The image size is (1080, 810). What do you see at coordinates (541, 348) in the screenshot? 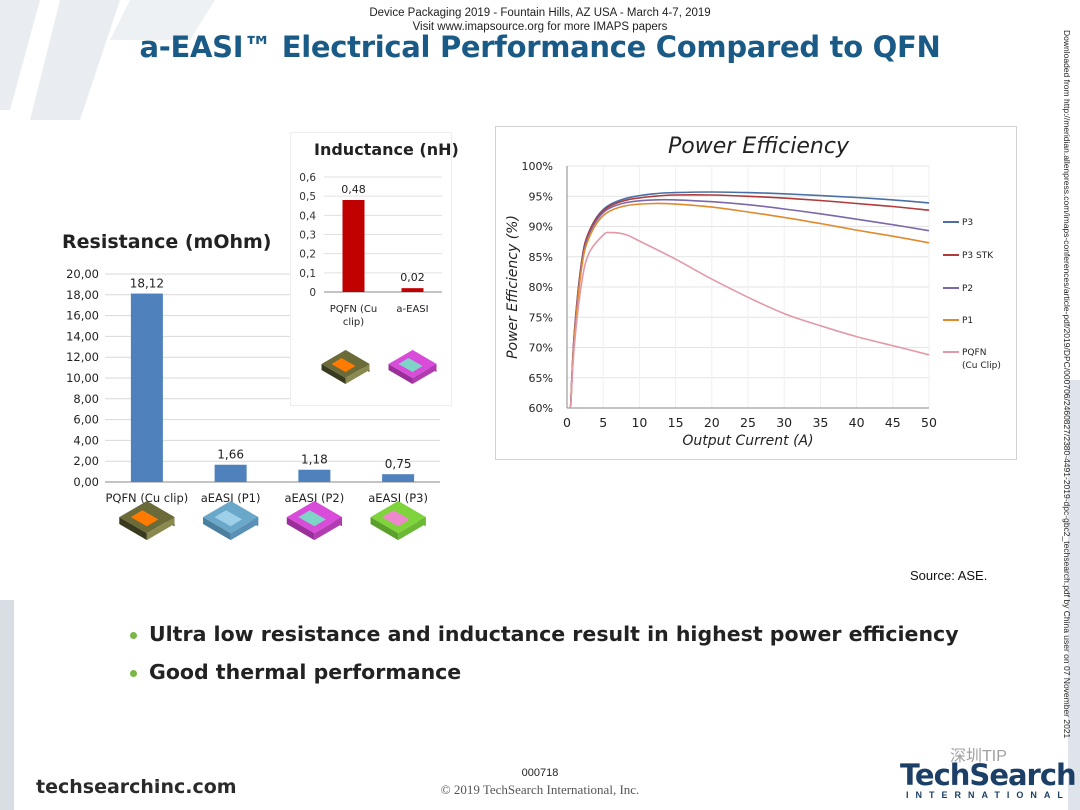
I see `y-tick-label: 70%` at bounding box center [541, 348].